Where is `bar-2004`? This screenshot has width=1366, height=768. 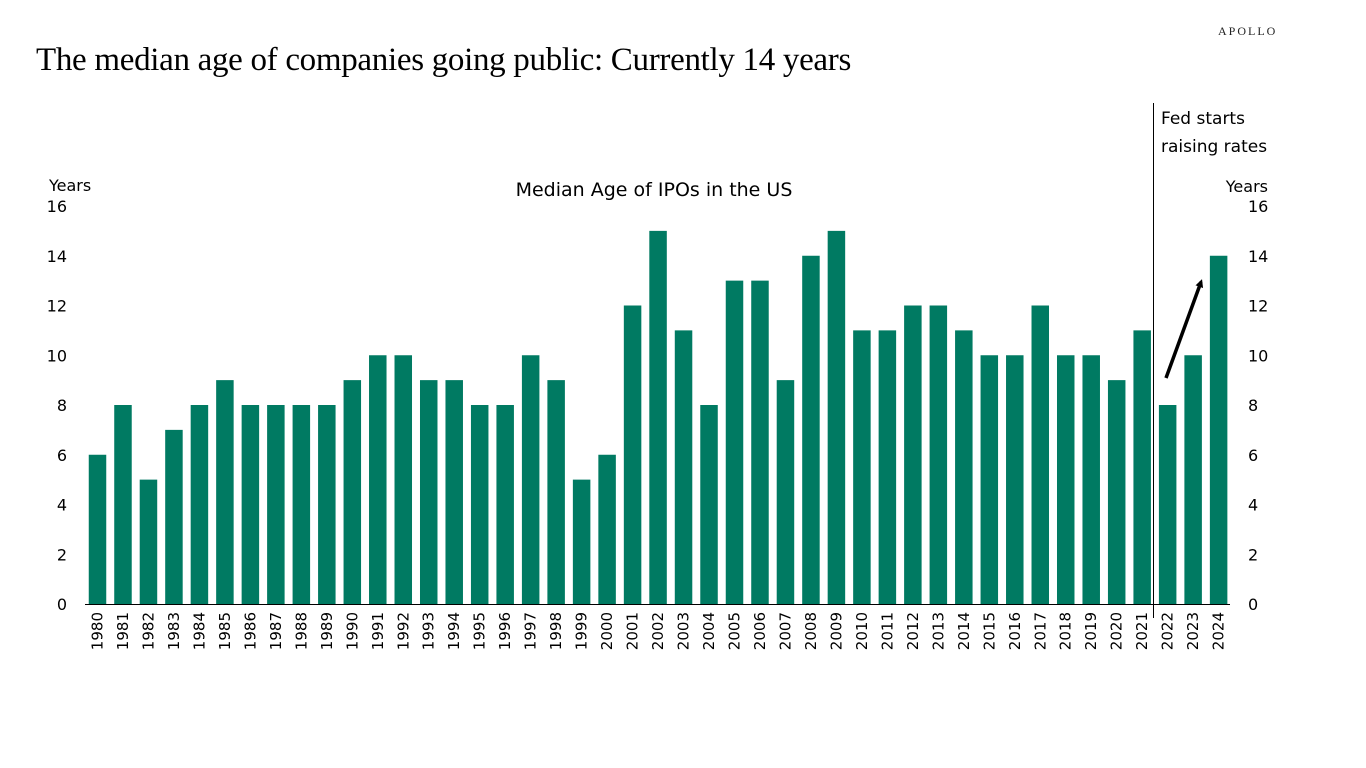 bar-2004 is located at coordinates (709, 504).